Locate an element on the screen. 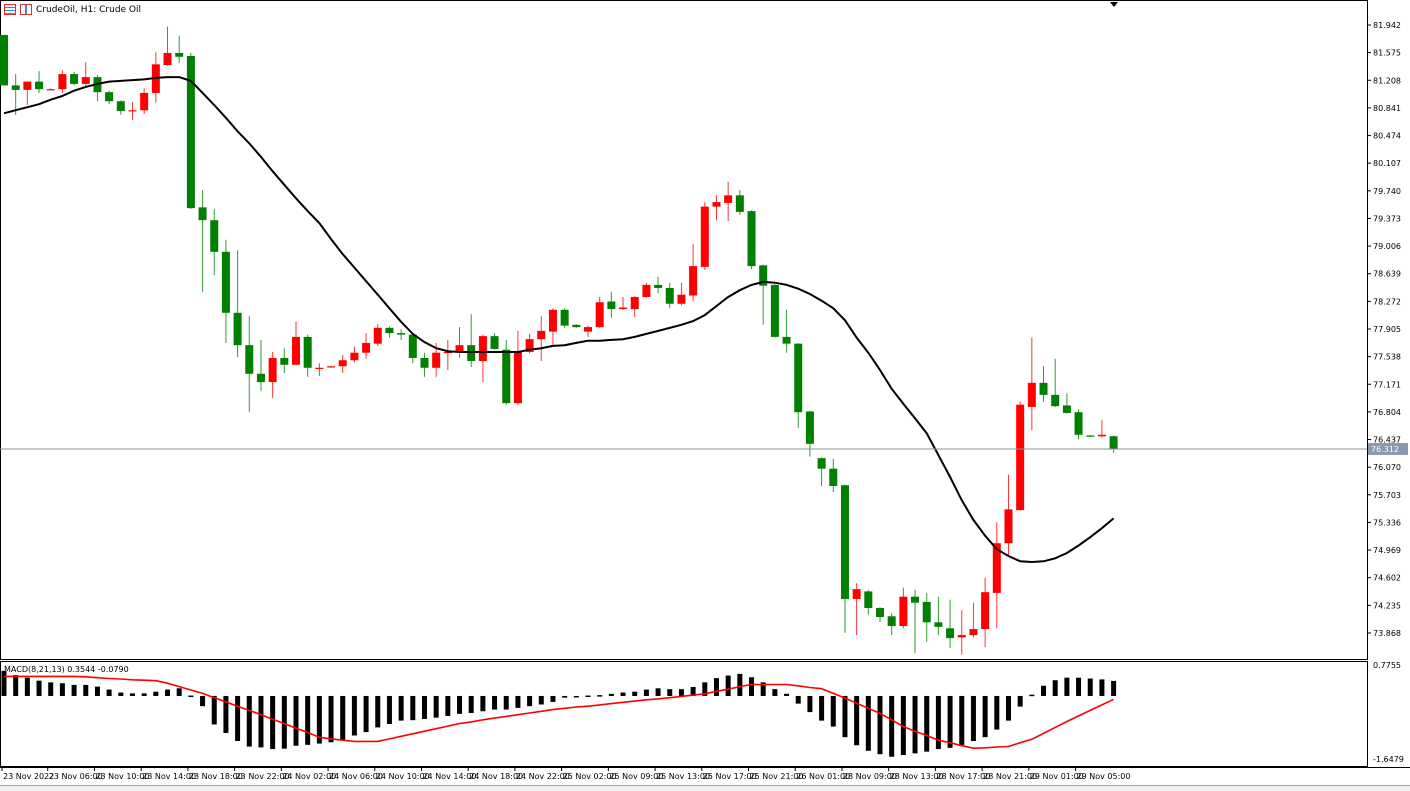  chart-window-icon is located at coordinates (26, 9).